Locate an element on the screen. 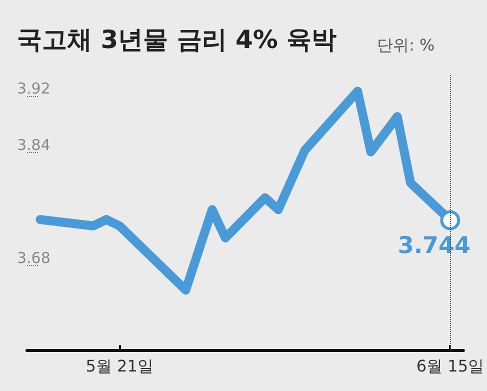 Image resolution: width=487 pixels, height=391 pixels. x-tick-label: 5월 21일 is located at coordinates (120, 366).